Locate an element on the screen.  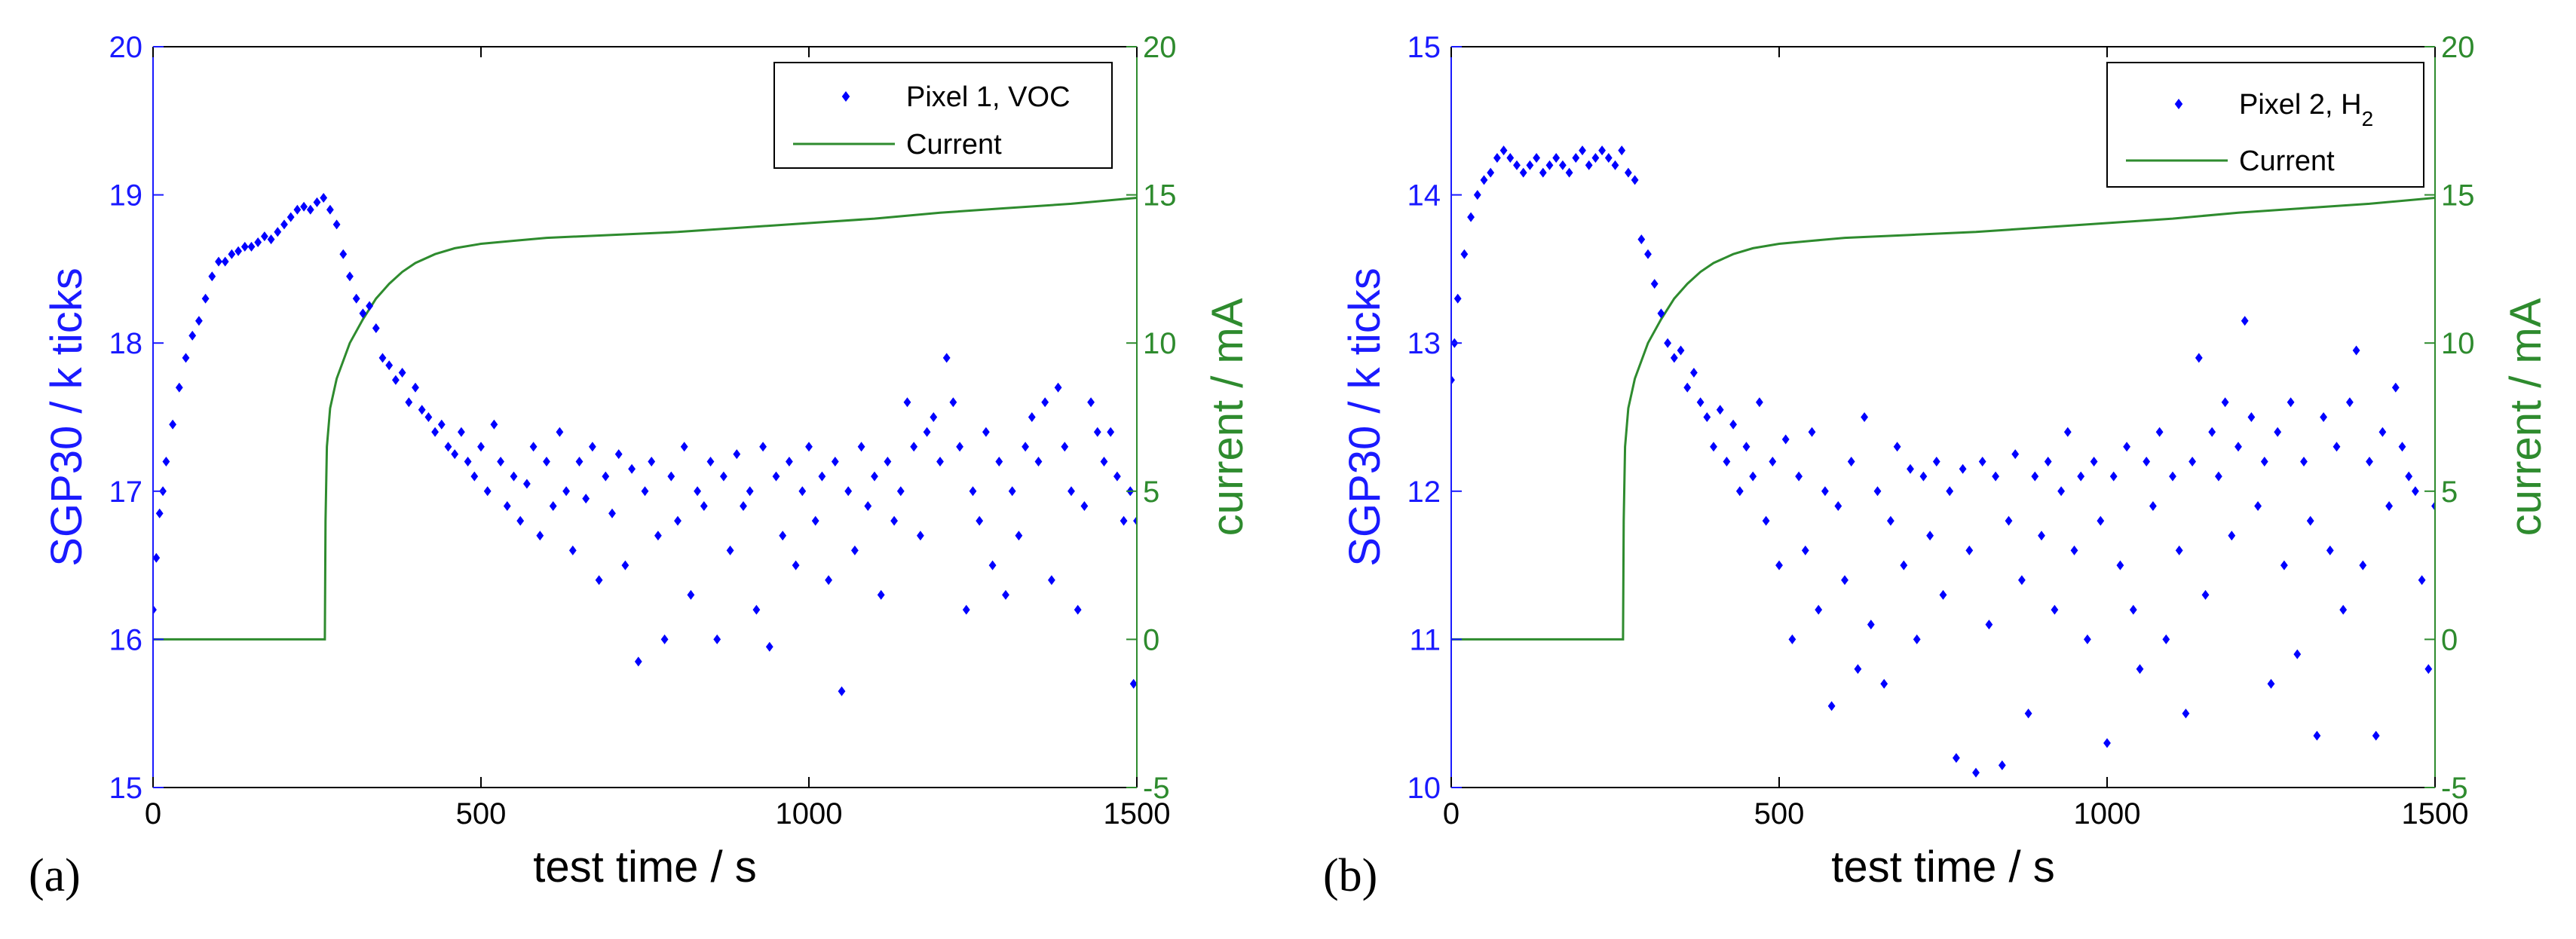
y-axis-title-right: current / mA is located at coordinates (2525, 417).